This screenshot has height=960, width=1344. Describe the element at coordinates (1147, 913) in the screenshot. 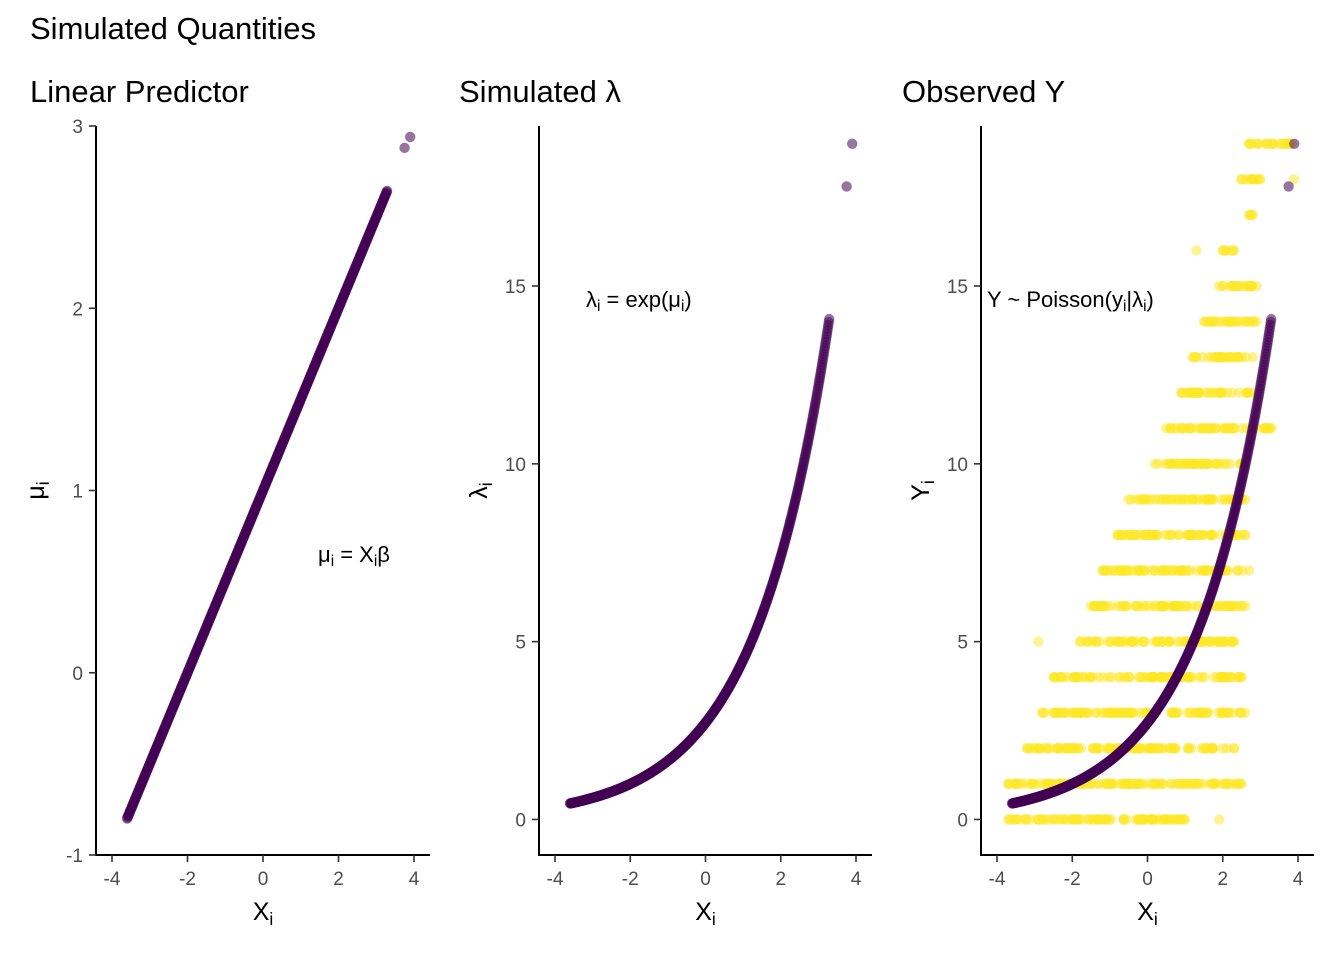

I see `x-axis-title: Xi` at that location.